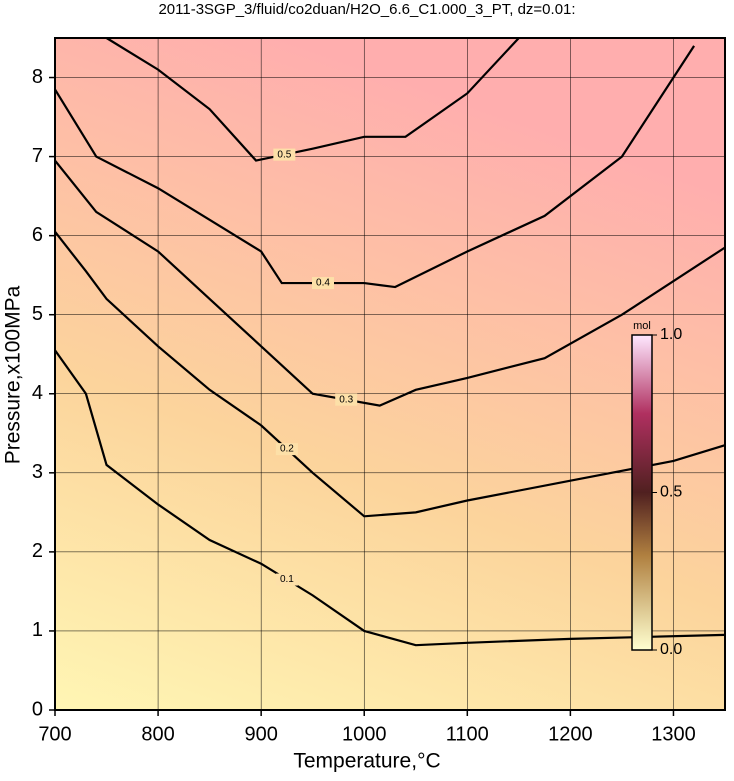 The height and width of the screenshot is (781, 734). I want to click on y-tick-label: 8, so click(37, 77).